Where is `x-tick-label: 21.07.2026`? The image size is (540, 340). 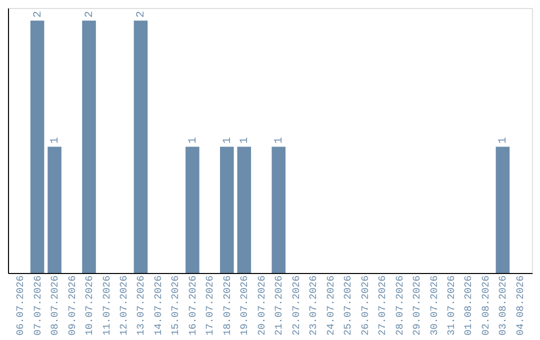
x-tick-label: 21.07.2026 is located at coordinates (280, 306).